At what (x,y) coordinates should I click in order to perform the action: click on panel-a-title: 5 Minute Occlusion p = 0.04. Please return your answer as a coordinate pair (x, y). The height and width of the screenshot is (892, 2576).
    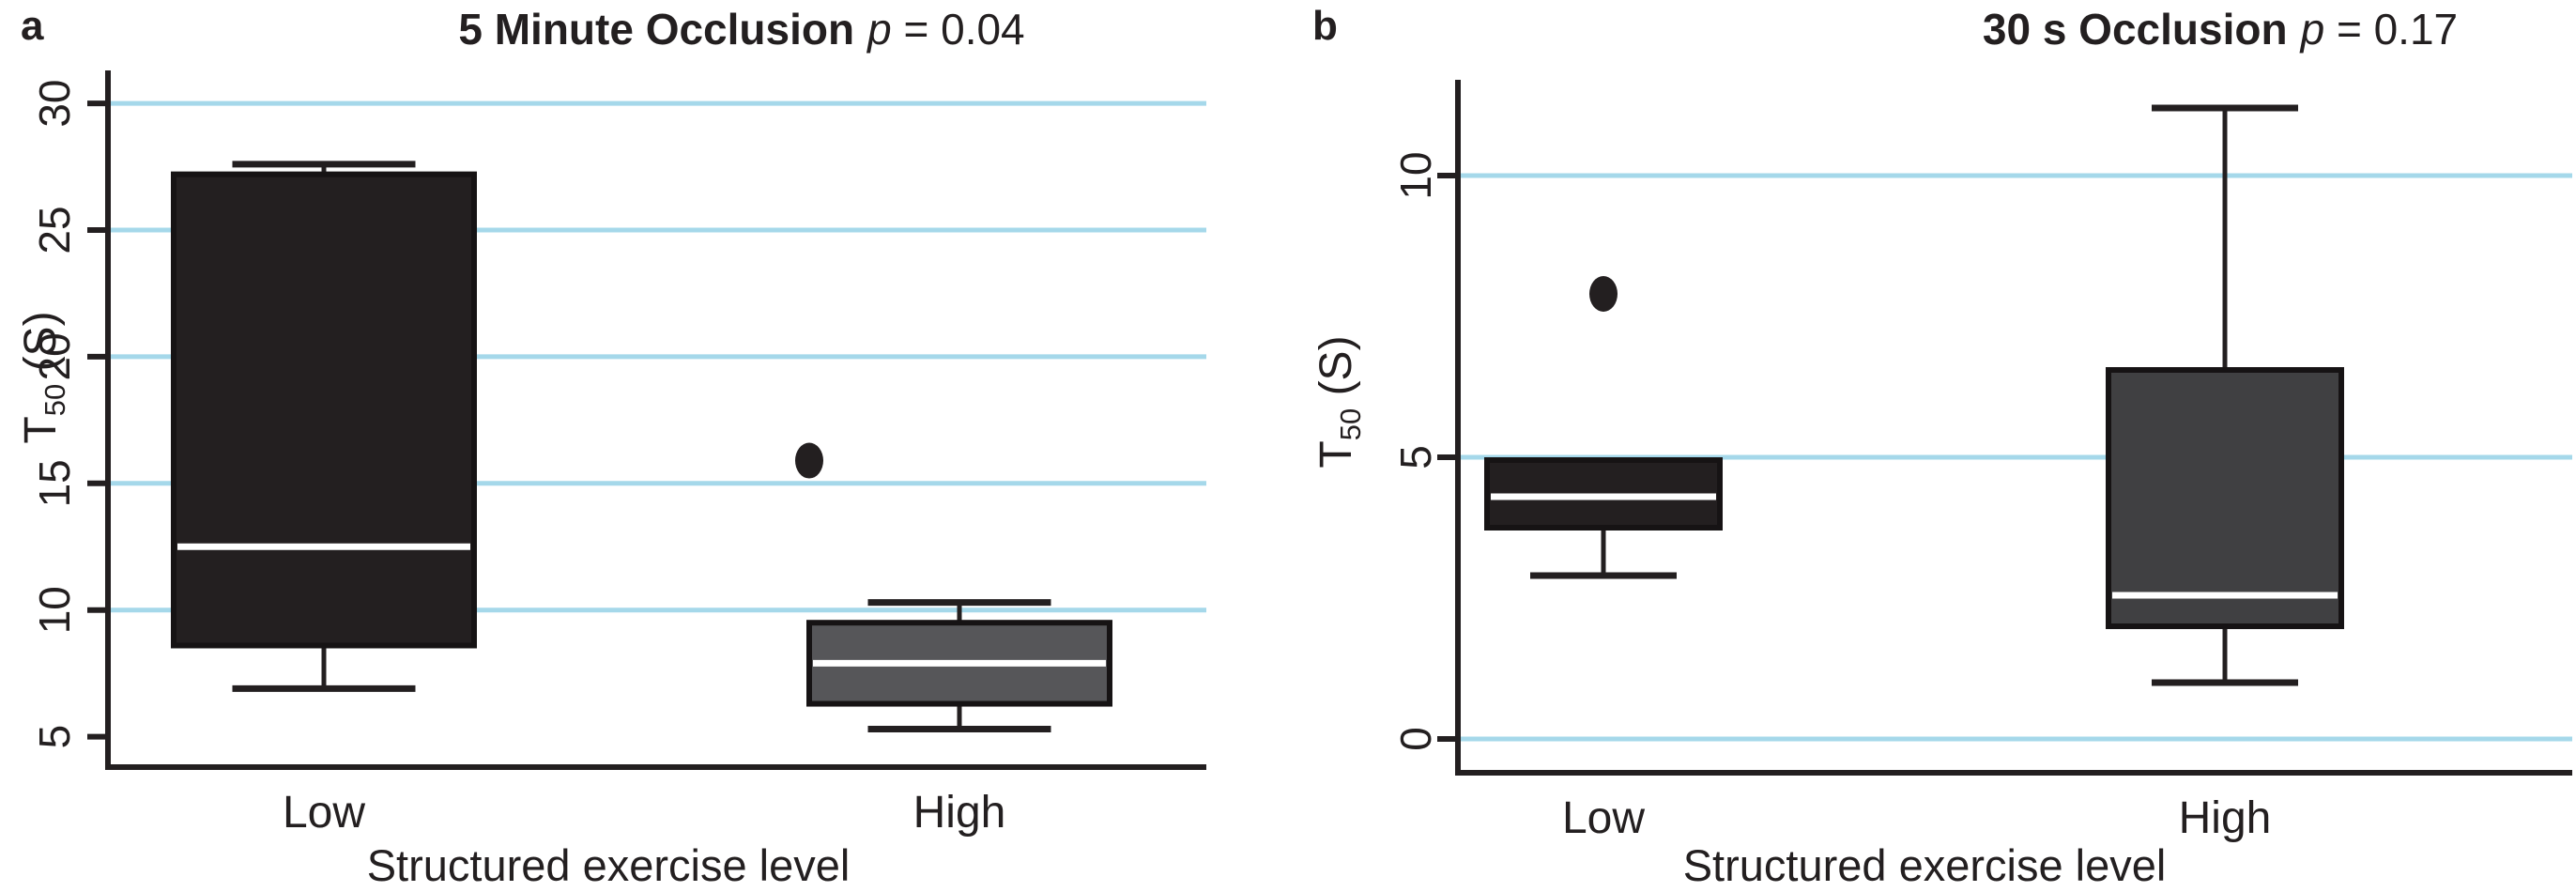
    Looking at the image, I should click on (741, 30).